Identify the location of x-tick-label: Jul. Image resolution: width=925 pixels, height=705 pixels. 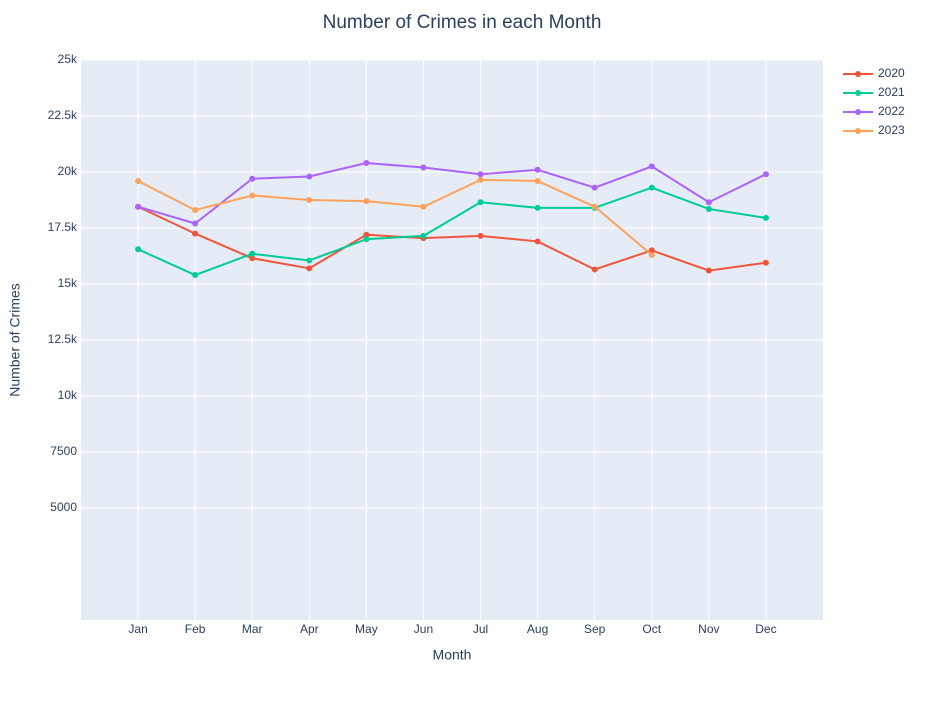
(480, 629).